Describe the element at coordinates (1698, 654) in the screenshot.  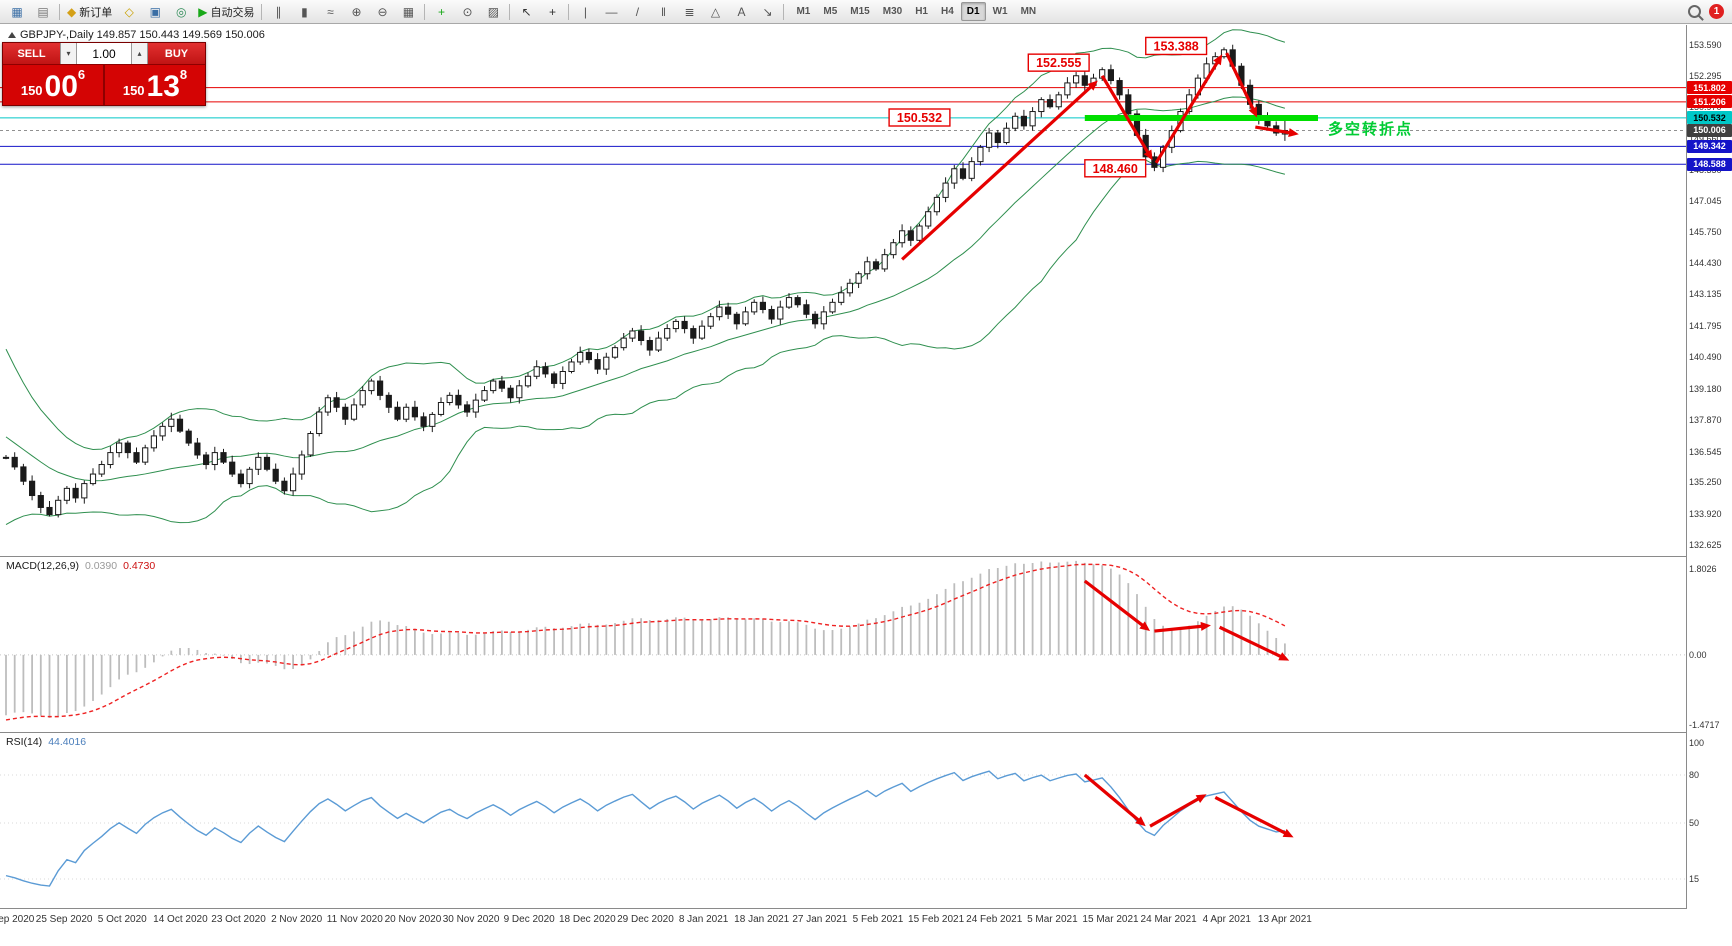
I see `macd-tick: 0.00` at that location.